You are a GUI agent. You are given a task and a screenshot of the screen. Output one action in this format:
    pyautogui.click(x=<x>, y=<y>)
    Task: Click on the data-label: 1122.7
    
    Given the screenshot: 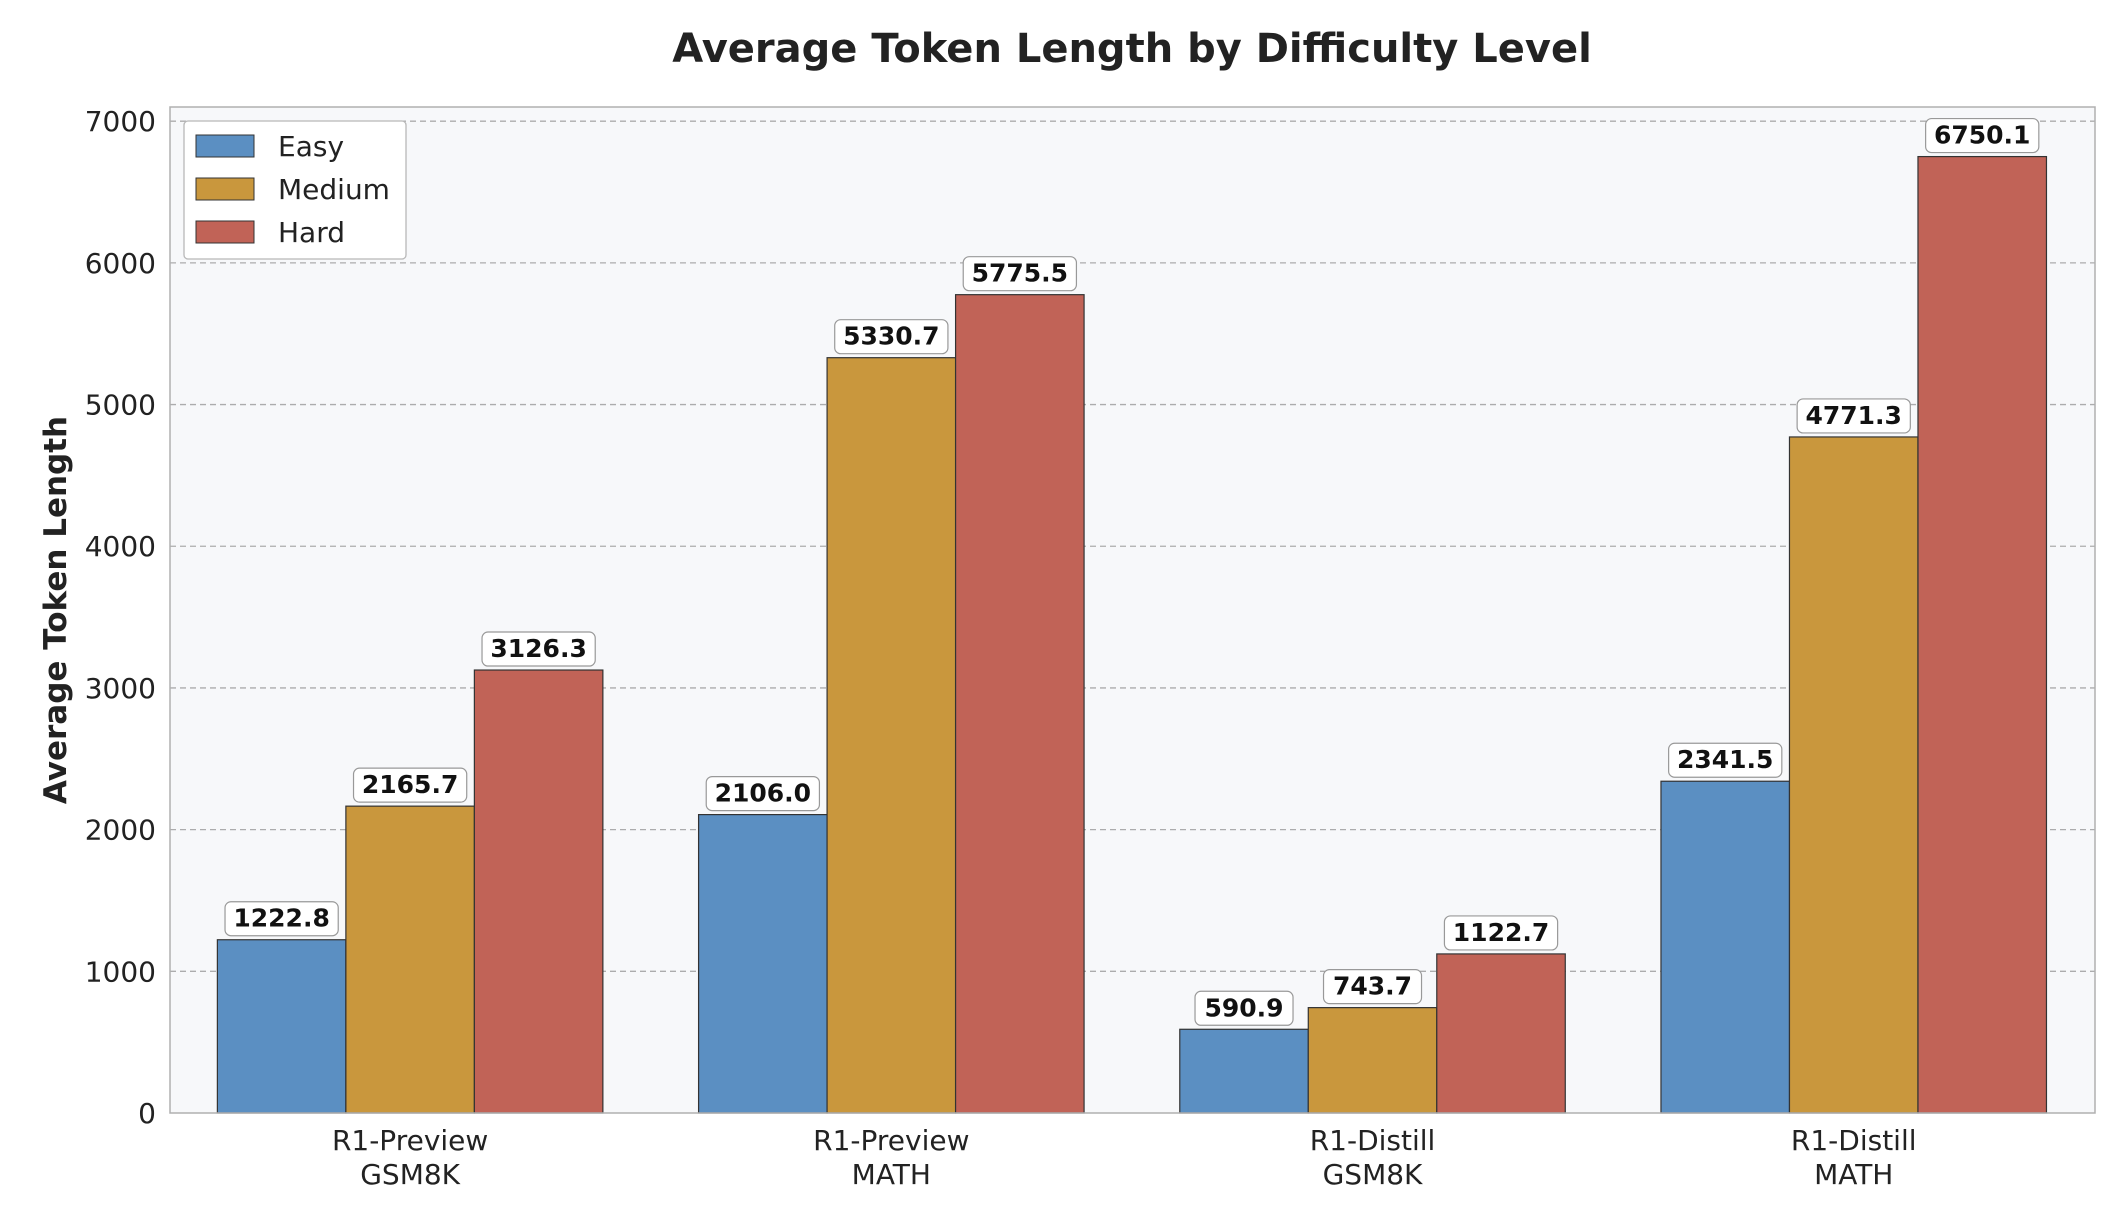 What is the action you would take?
    pyautogui.click(x=1501, y=932)
    